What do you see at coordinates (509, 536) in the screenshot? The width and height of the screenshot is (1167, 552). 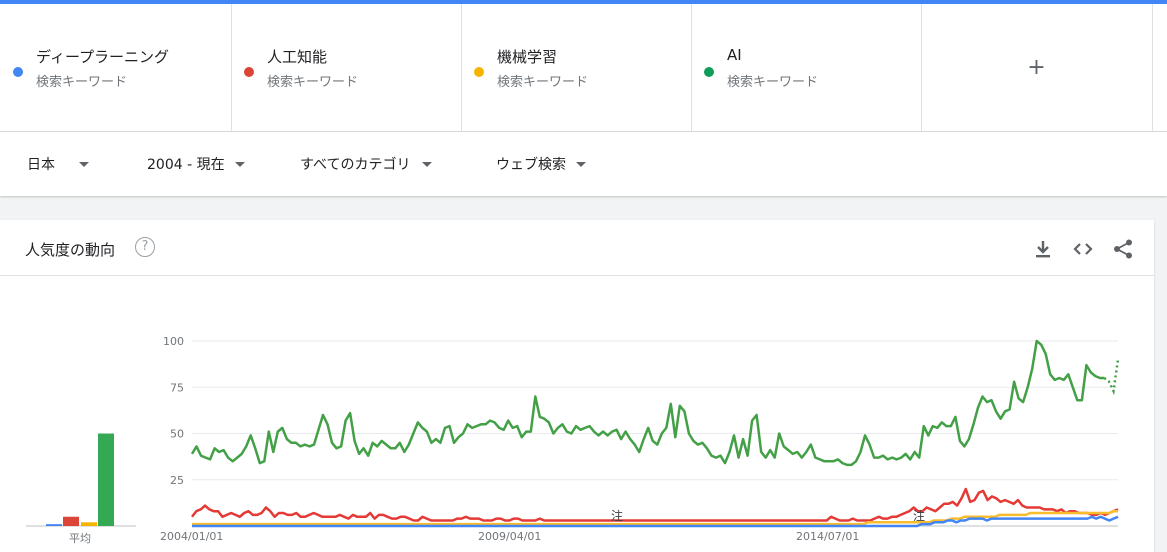 I see `x-tick-label: 2009/04/01` at bounding box center [509, 536].